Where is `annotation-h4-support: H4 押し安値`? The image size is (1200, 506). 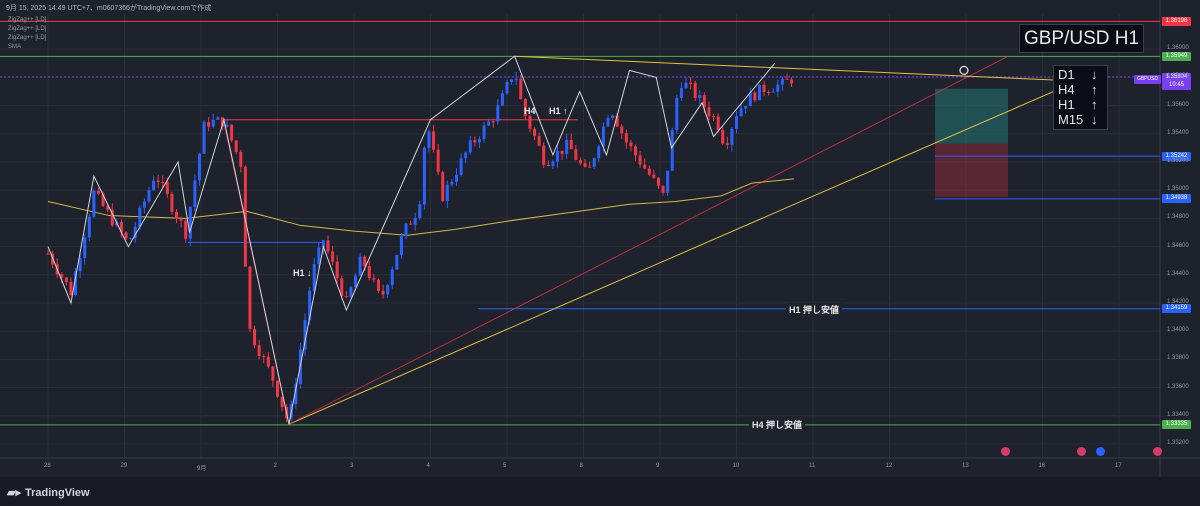 annotation-h4-support: H4 押し安値 is located at coordinates (777, 424).